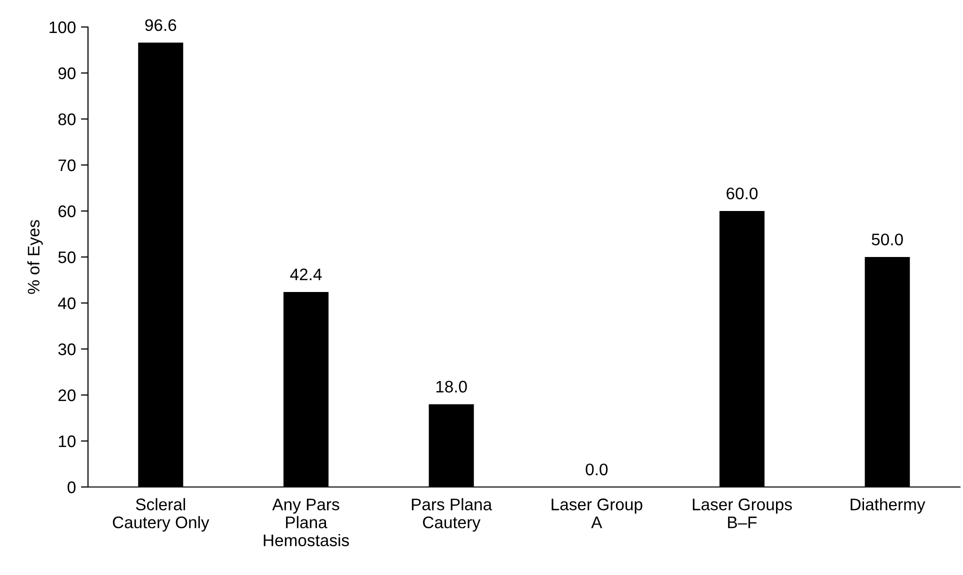 The image size is (963, 575). I want to click on data-label: 0.0, so click(597, 470).